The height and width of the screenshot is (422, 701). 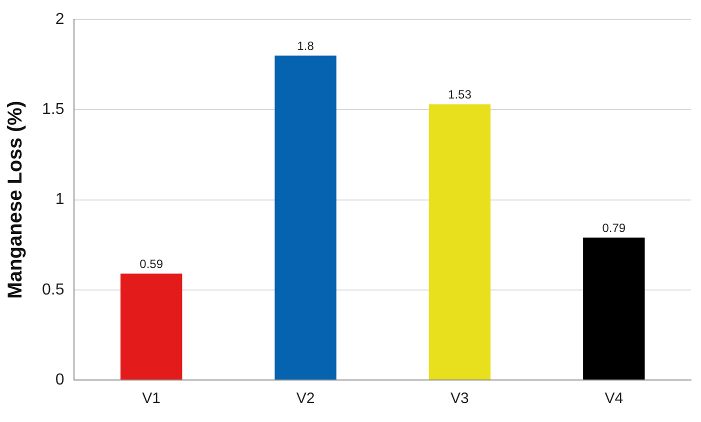 I want to click on x-tick-label: V1, so click(x=151, y=399).